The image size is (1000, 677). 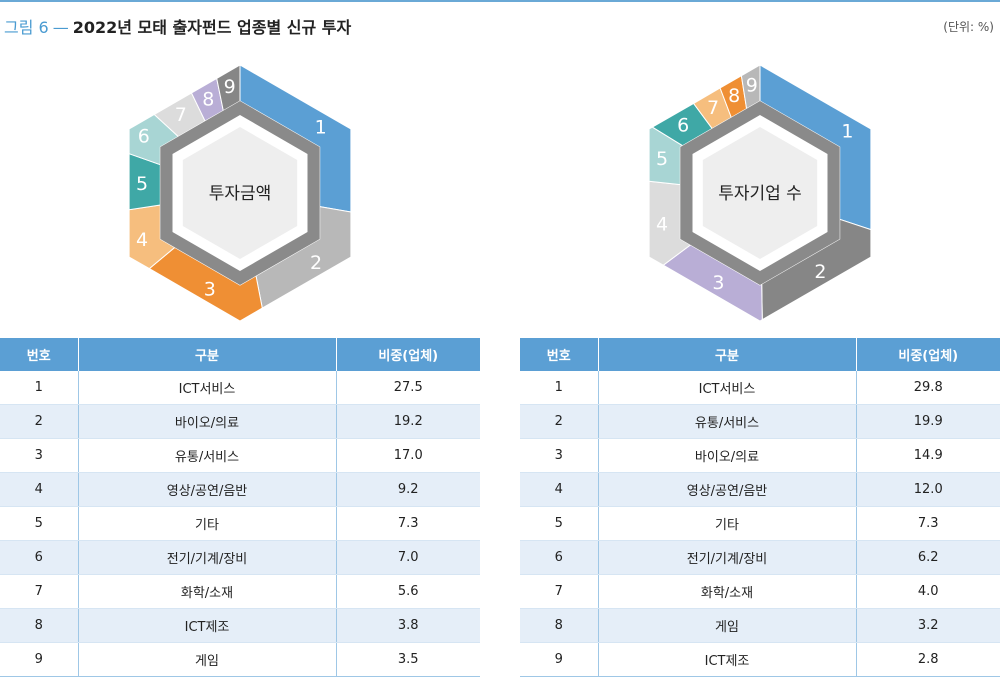 What do you see at coordinates (408, 489) in the screenshot?
I see `cell-share: 9.2` at bounding box center [408, 489].